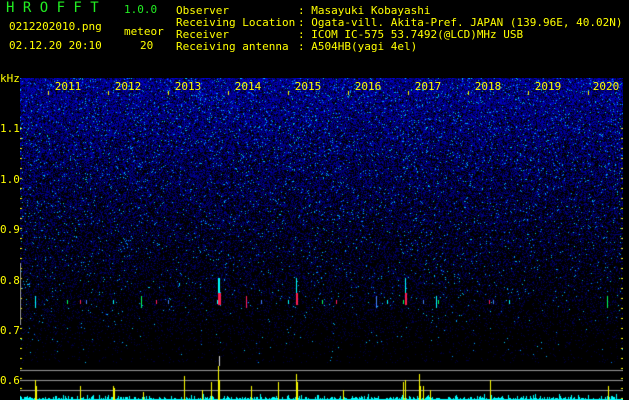  Describe the element at coordinates (147, 45) in the screenshot. I see `meteor-count: 20` at that location.